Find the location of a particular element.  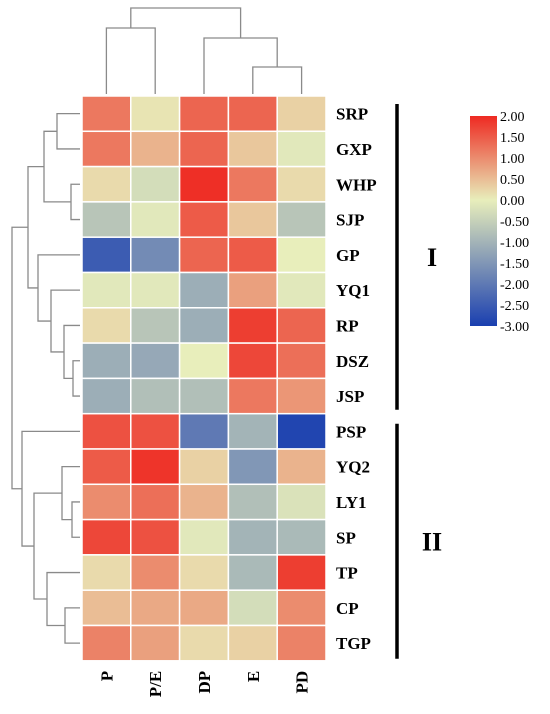

row-label: WHP is located at coordinates (356, 184).